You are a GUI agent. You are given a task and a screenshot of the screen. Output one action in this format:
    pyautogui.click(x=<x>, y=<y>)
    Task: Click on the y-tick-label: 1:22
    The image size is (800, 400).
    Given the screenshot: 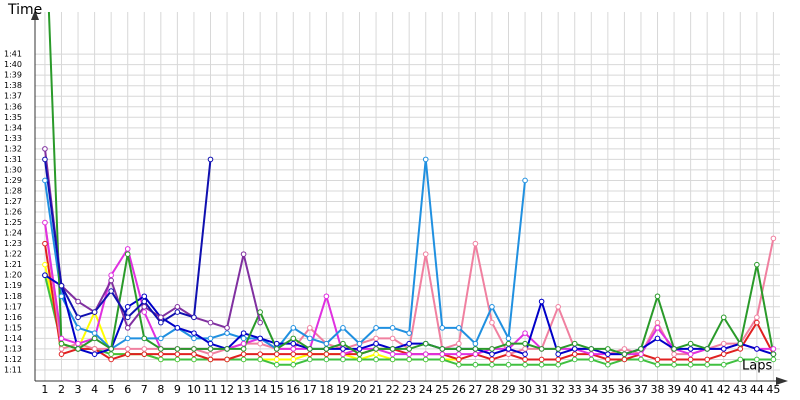 What is the action you would take?
    pyautogui.click(x=13, y=254)
    